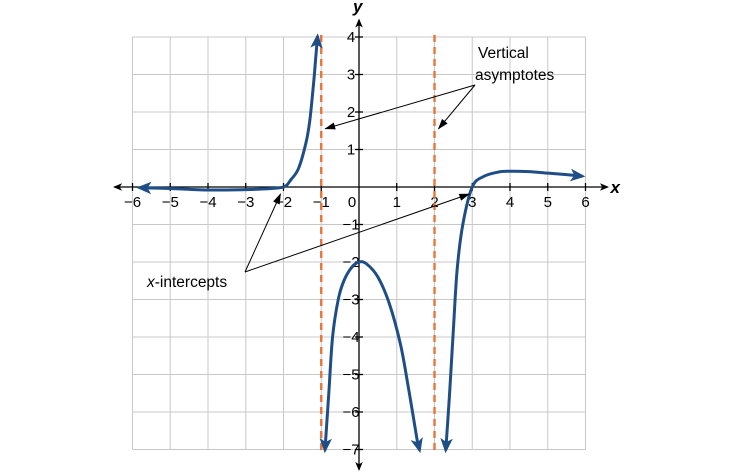 The height and width of the screenshot is (475, 731). What do you see at coordinates (191, 282) in the screenshot?
I see `annotation-intercepts-suffix: -intercepts` at bounding box center [191, 282].